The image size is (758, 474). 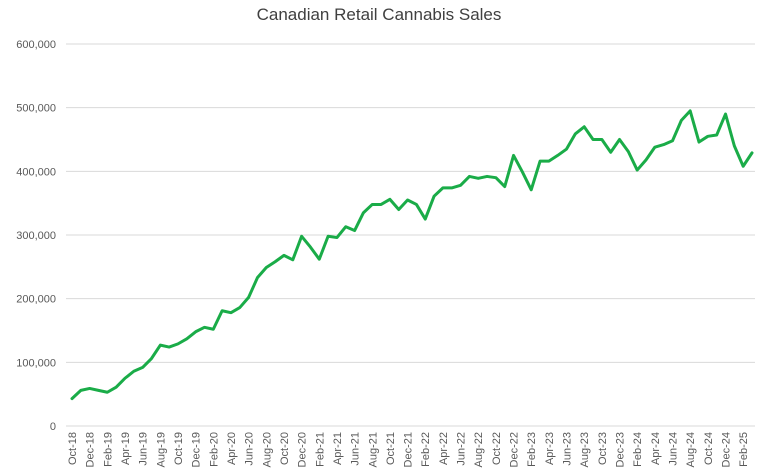 I want to click on x-tick-label: Dec-23, so click(x=621, y=449).